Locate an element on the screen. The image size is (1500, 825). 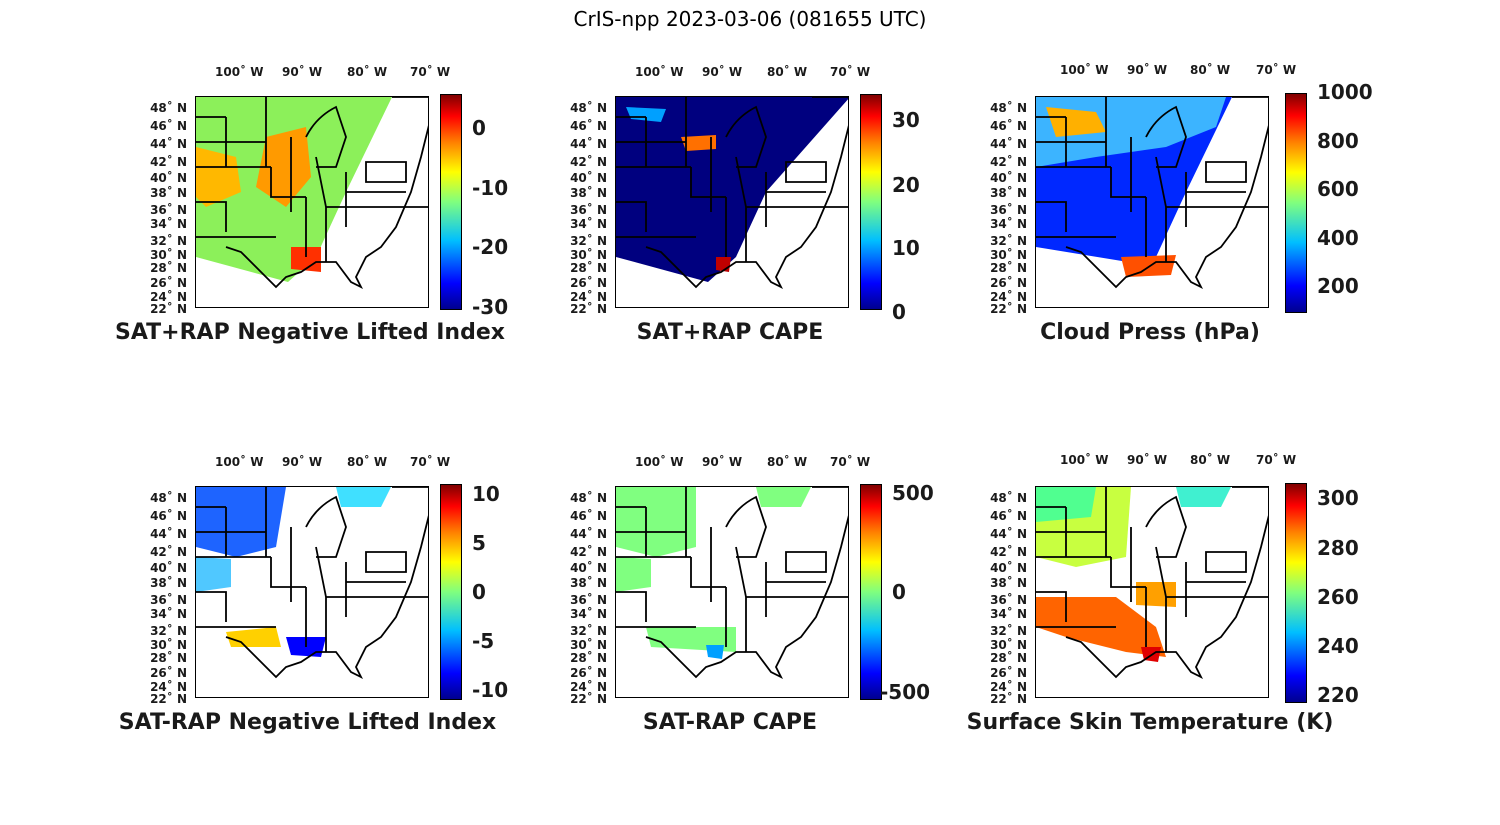
colorbar-tick: 1000 is located at coordinates (1345, 92).